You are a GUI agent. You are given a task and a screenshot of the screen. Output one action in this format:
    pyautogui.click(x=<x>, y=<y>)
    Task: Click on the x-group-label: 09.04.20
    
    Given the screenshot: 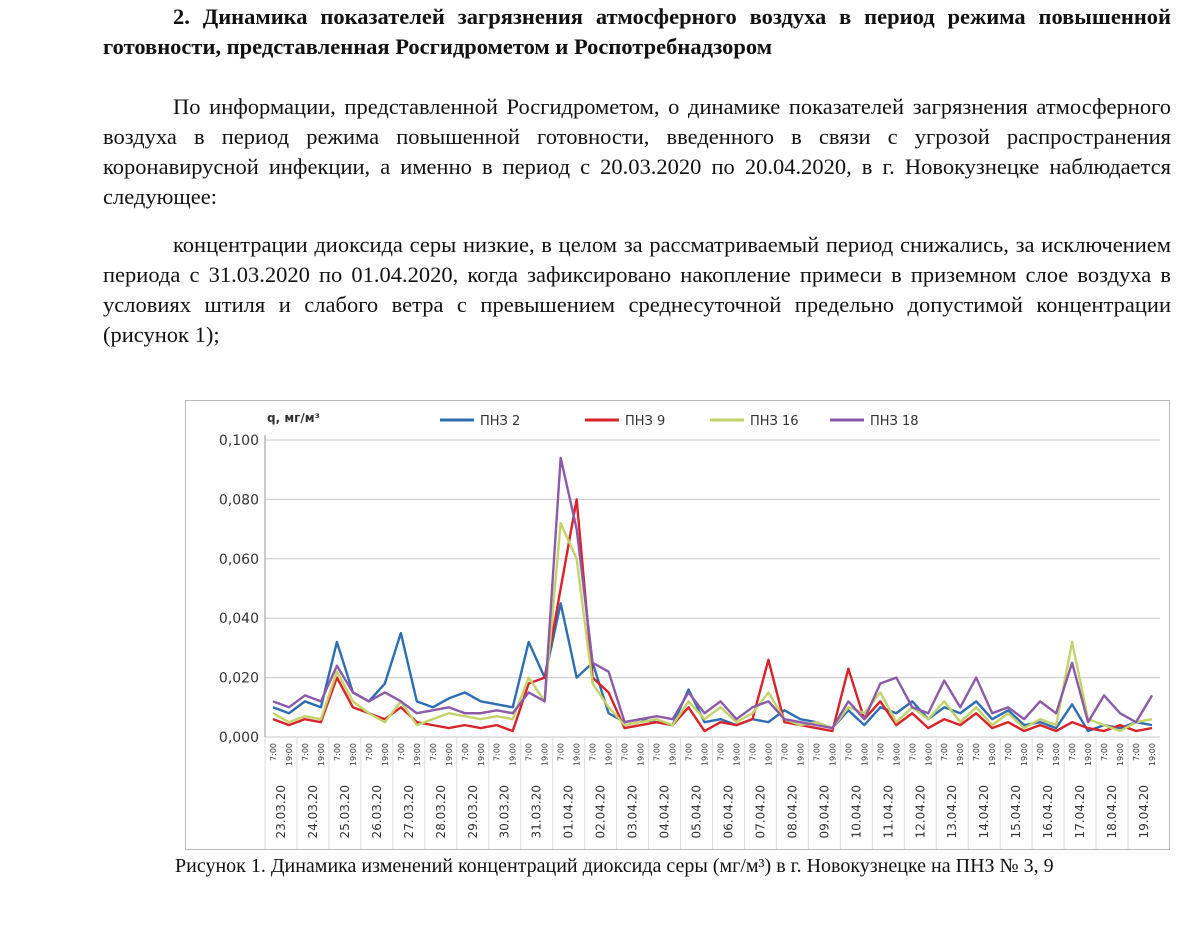 What is the action you would take?
    pyautogui.click(x=824, y=811)
    